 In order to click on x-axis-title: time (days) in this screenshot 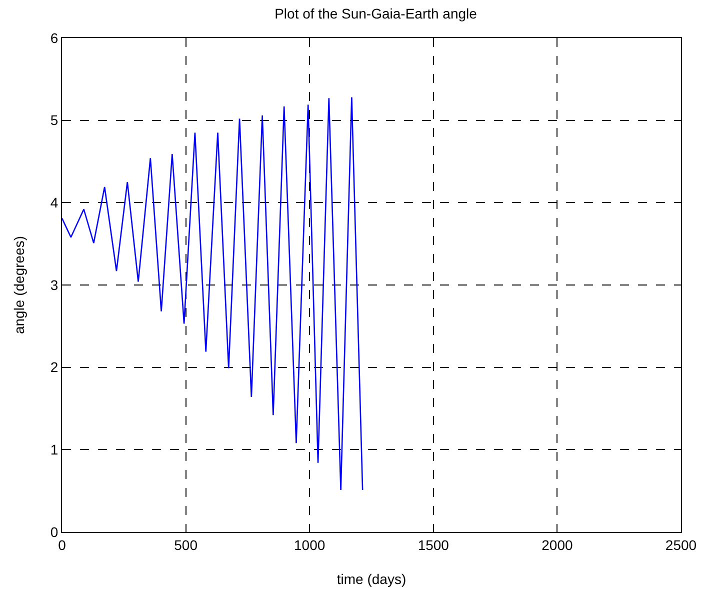, I will do `click(371, 579)`.